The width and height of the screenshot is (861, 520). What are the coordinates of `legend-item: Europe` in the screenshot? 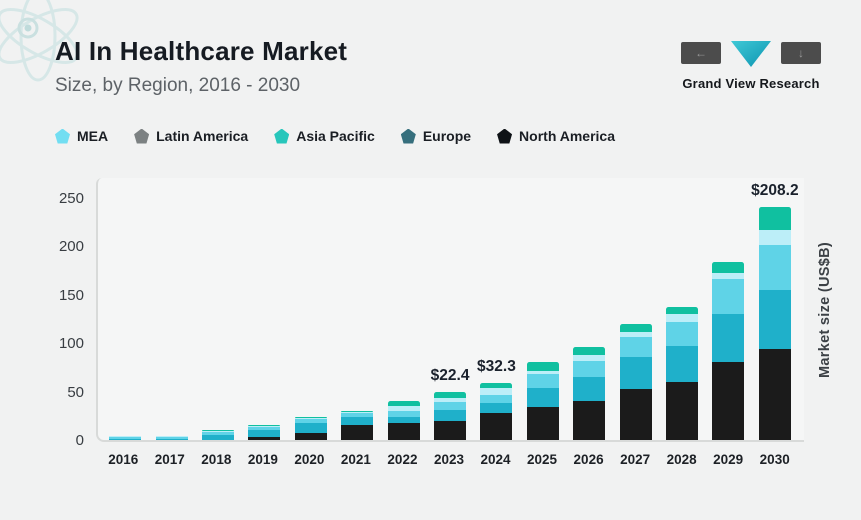 It's located at (435, 136).